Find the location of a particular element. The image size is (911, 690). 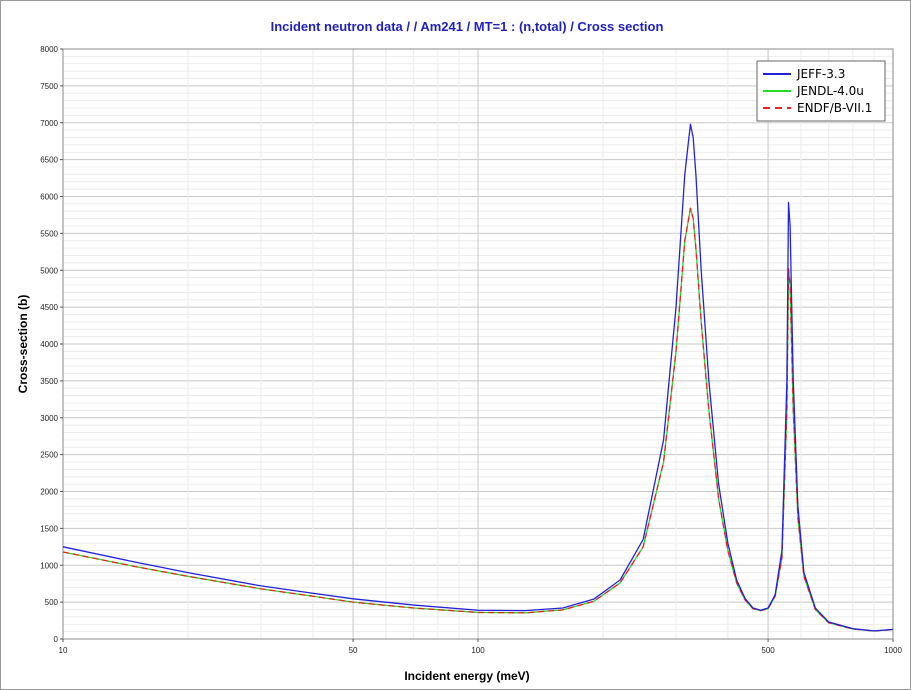

y-tick-label: 5000 is located at coordinates (49, 270).